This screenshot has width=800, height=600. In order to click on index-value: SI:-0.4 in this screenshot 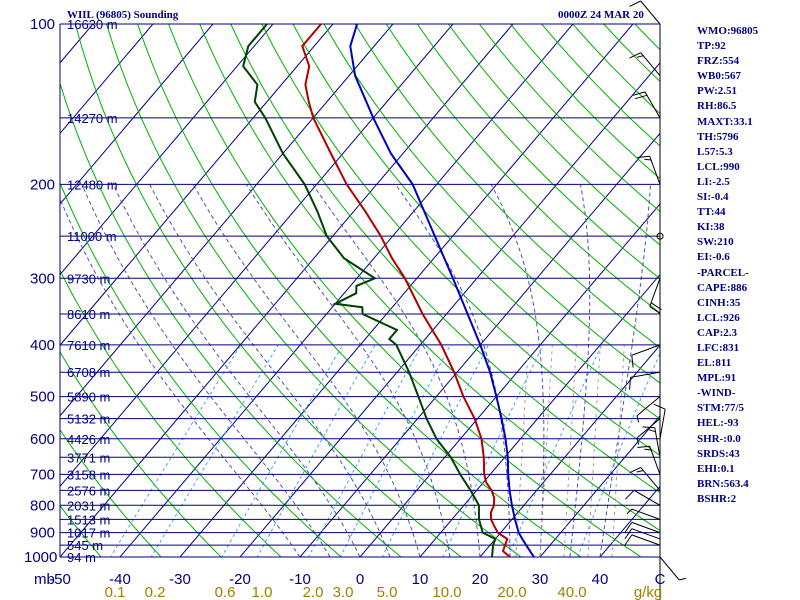, I will do `click(713, 197)`.